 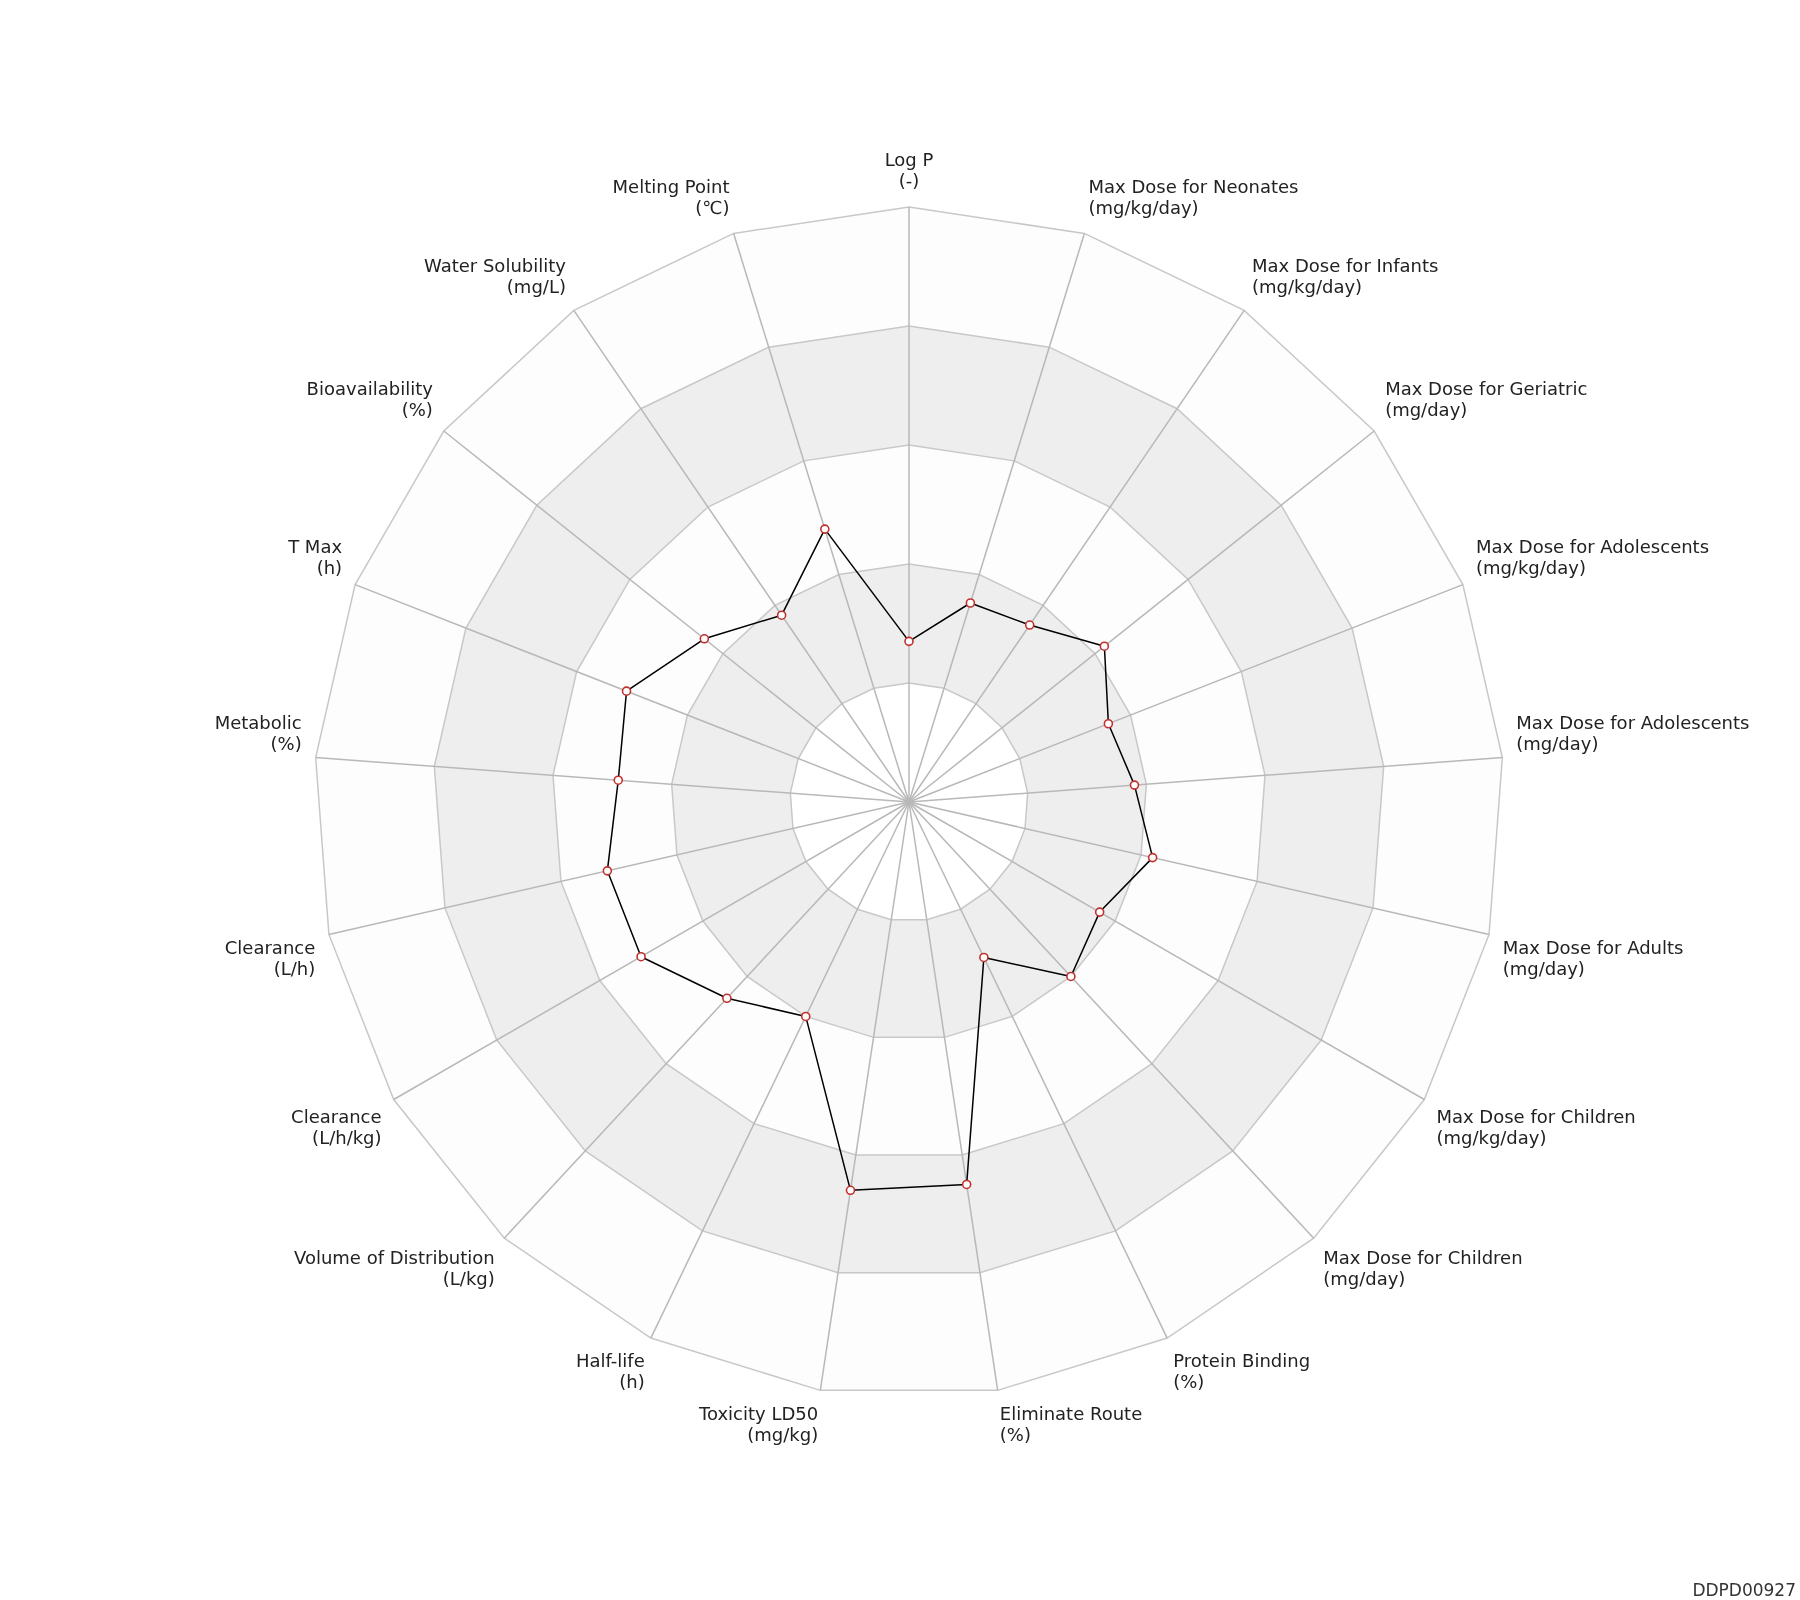 What do you see at coordinates (1193, 197) in the screenshot?
I see `spoke-label: Max Dose for Neonates (mg/kg/day)` at bounding box center [1193, 197].